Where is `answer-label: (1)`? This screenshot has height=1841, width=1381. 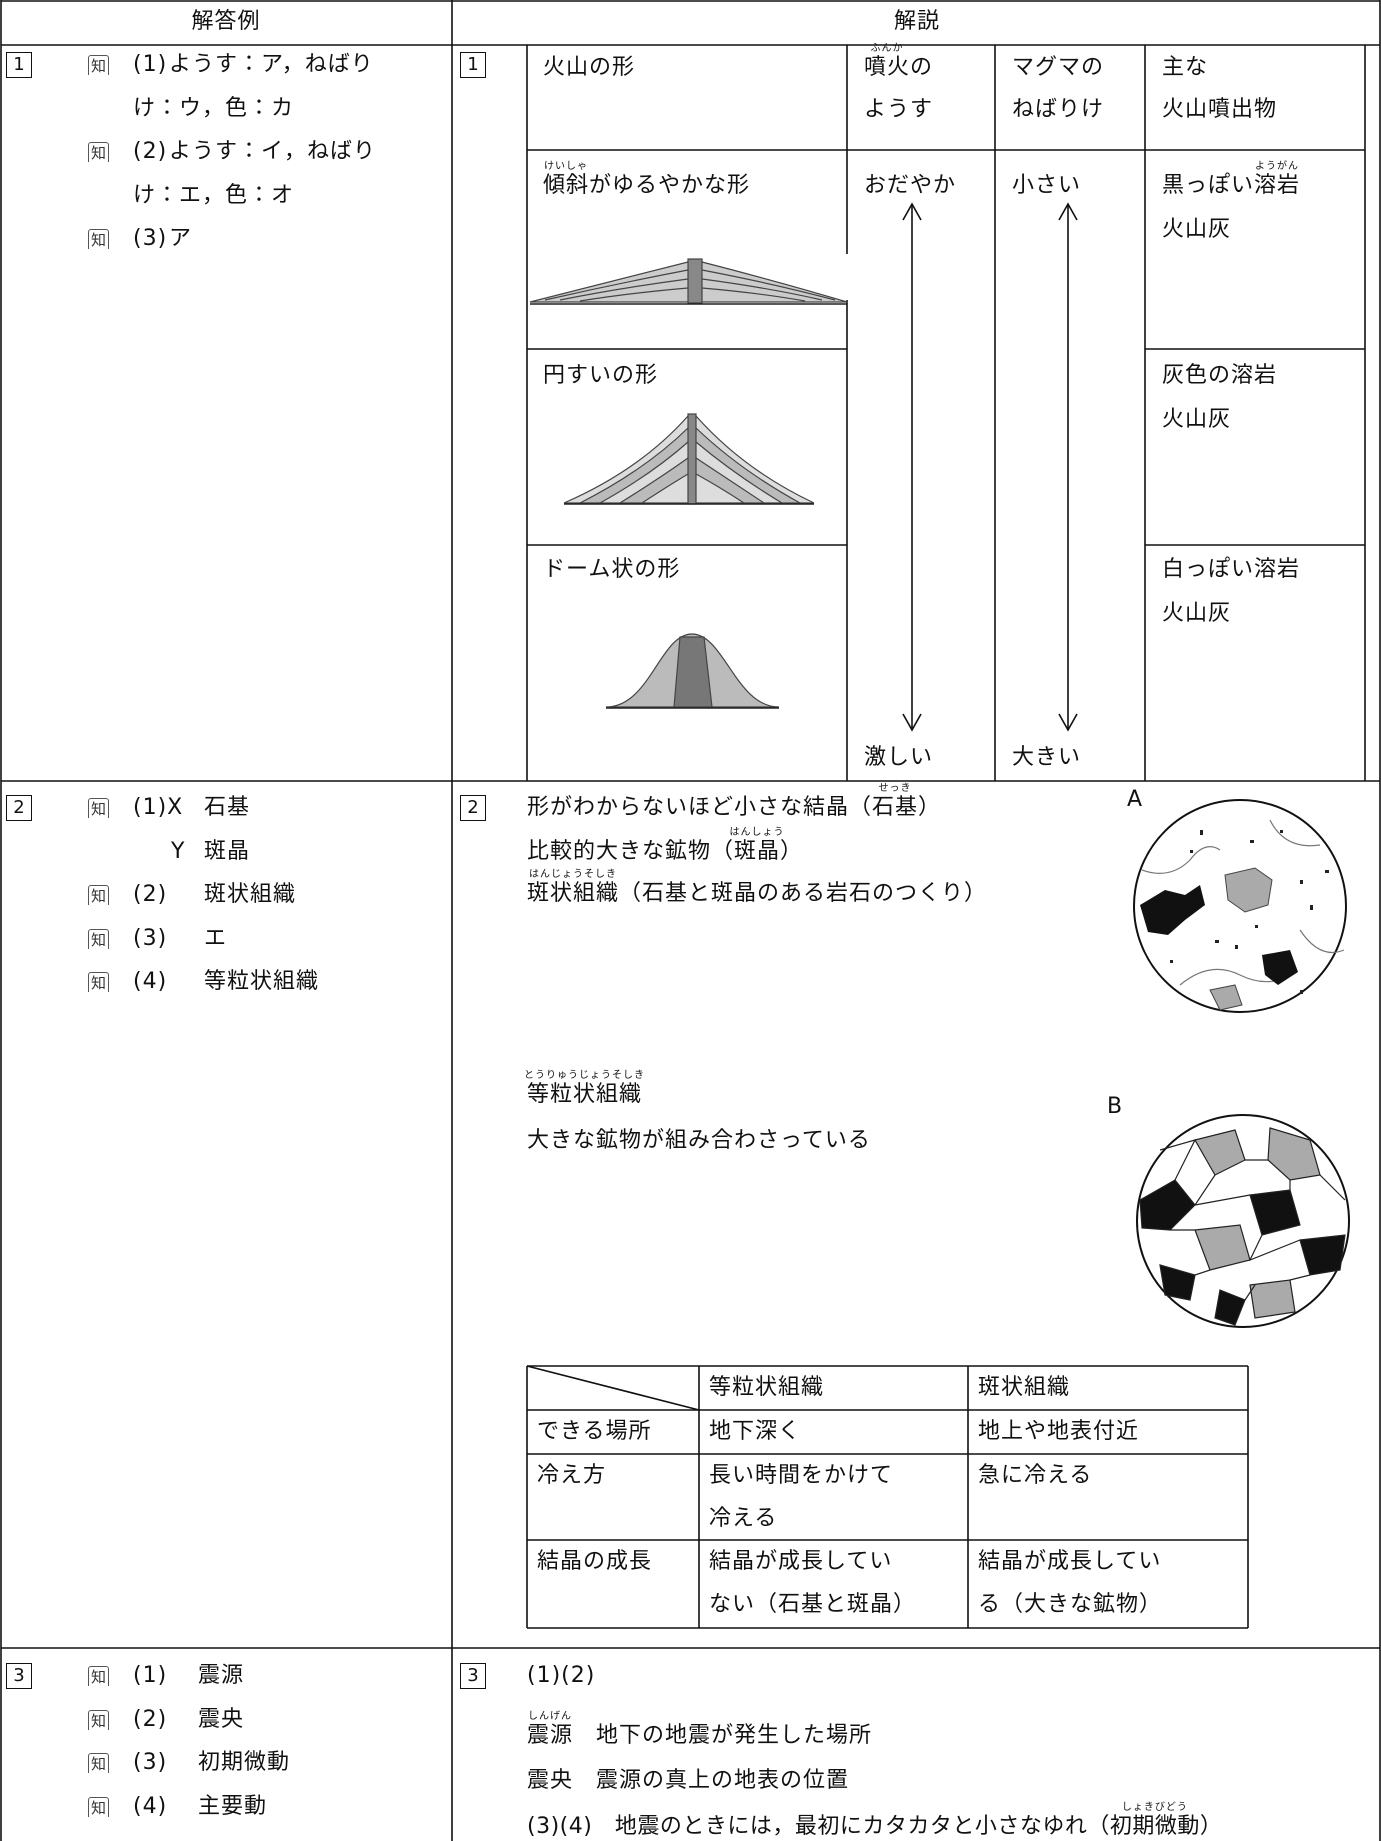 answer-label: (1) is located at coordinates (150, 64).